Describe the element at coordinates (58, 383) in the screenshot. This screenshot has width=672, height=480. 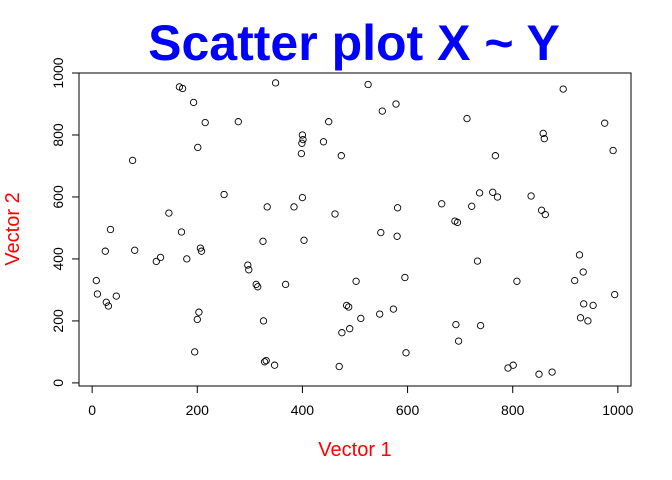
I see `y-tick-label: 0` at that location.